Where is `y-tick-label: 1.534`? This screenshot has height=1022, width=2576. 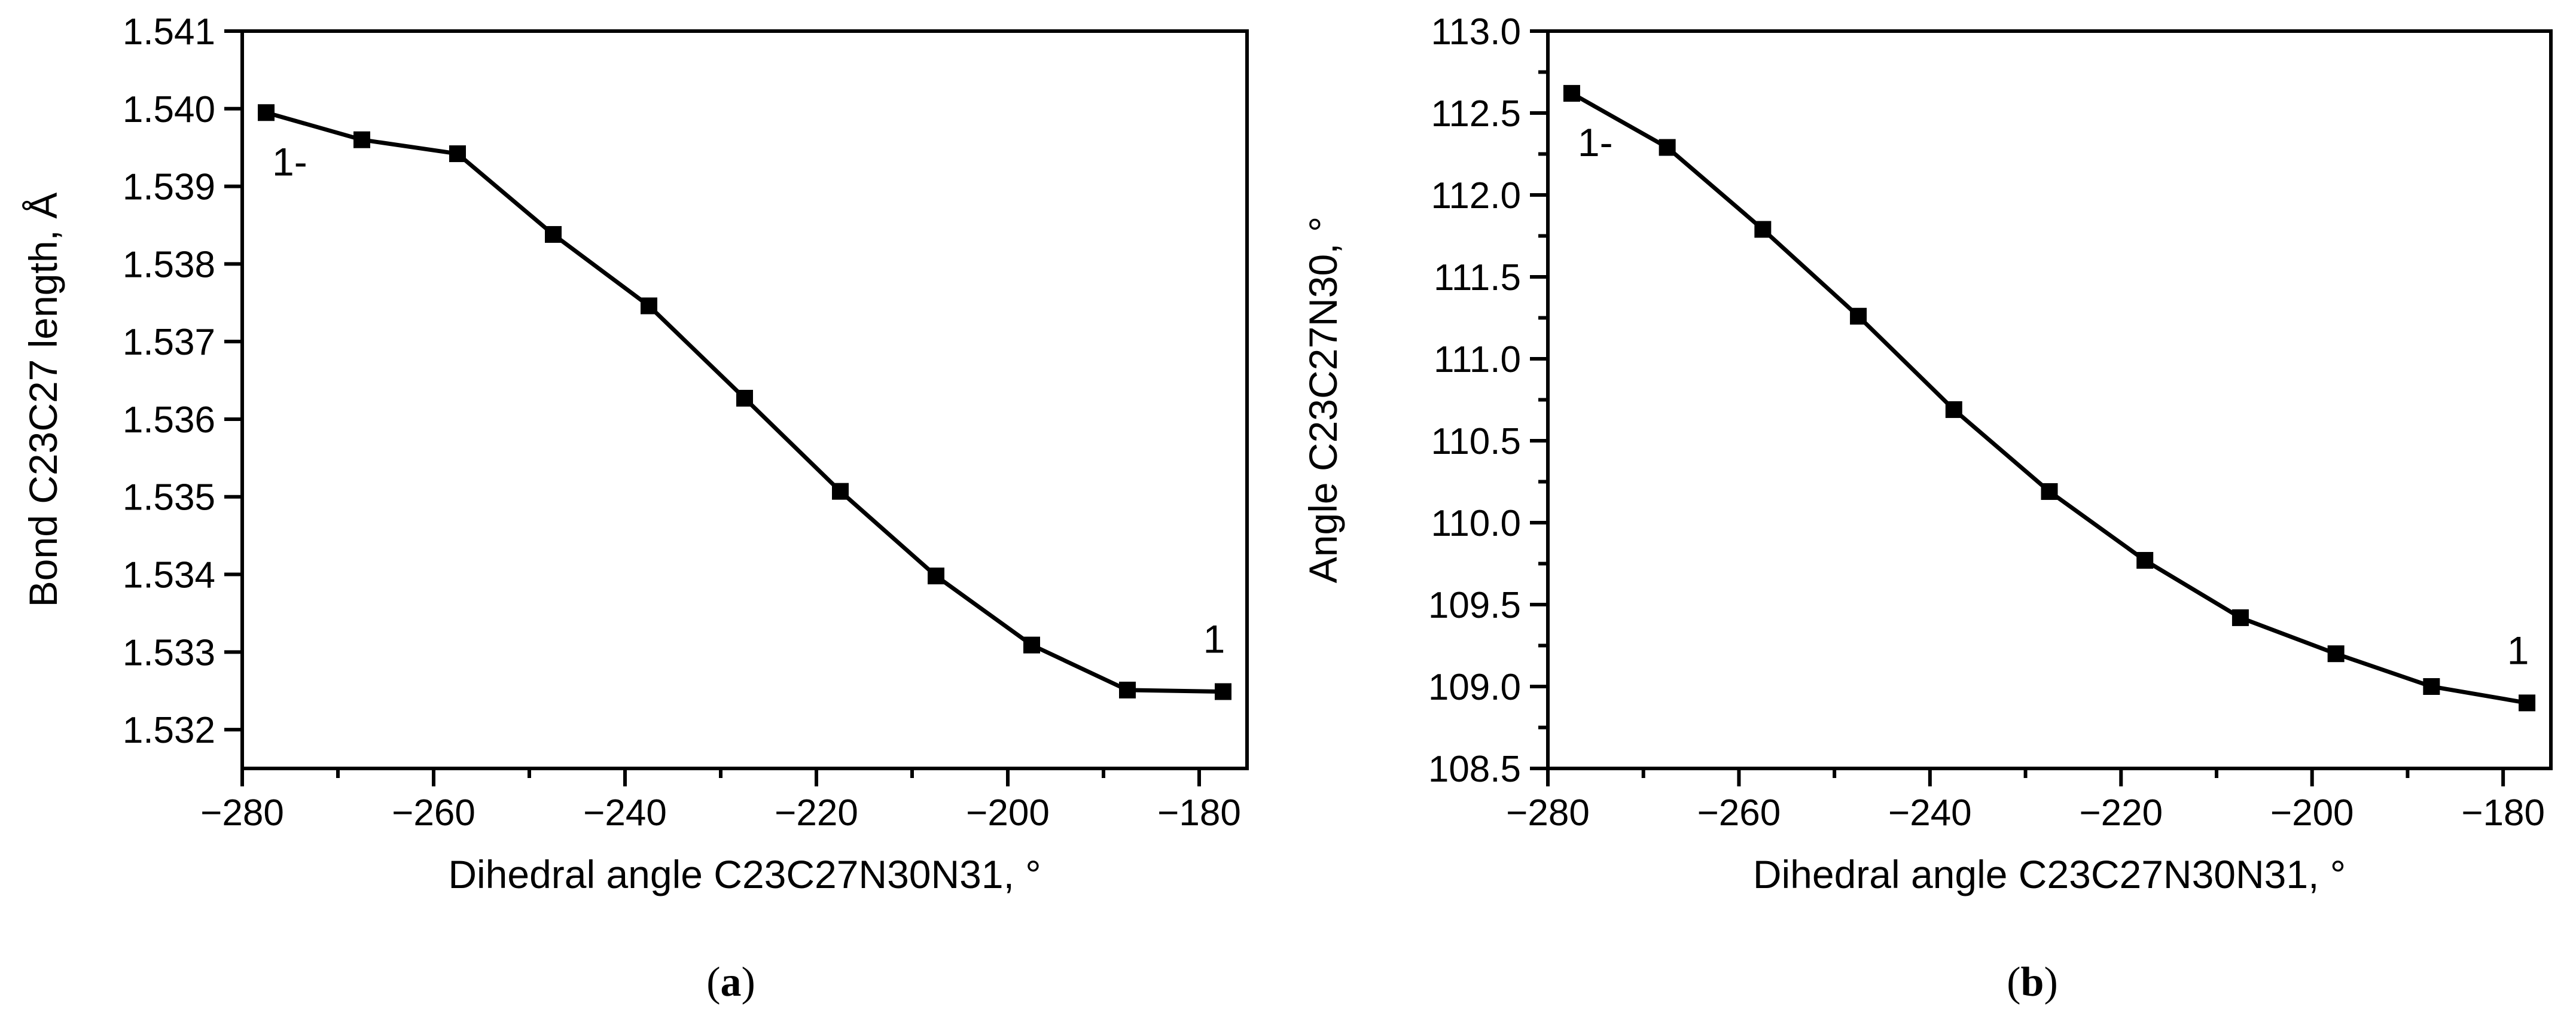 y-tick-label: 1.534 is located at coordinates (169, 575).